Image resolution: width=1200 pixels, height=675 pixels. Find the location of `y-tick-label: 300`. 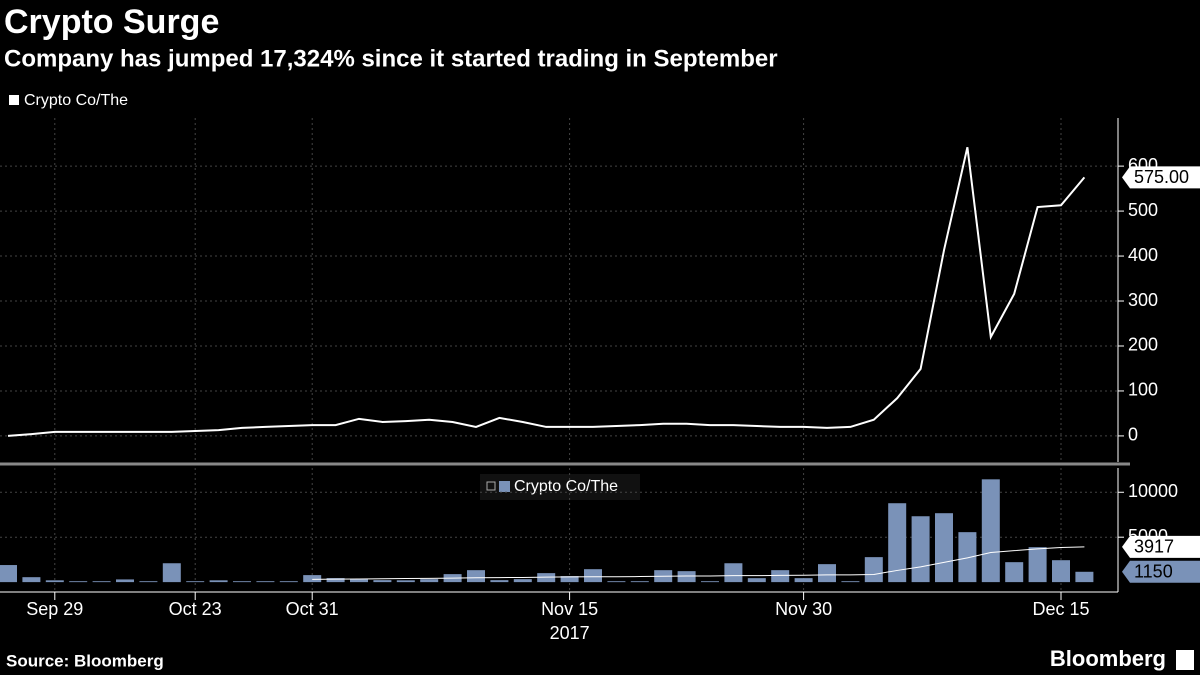

y-tick-label: 300 is located at coordinates (1143, 300).